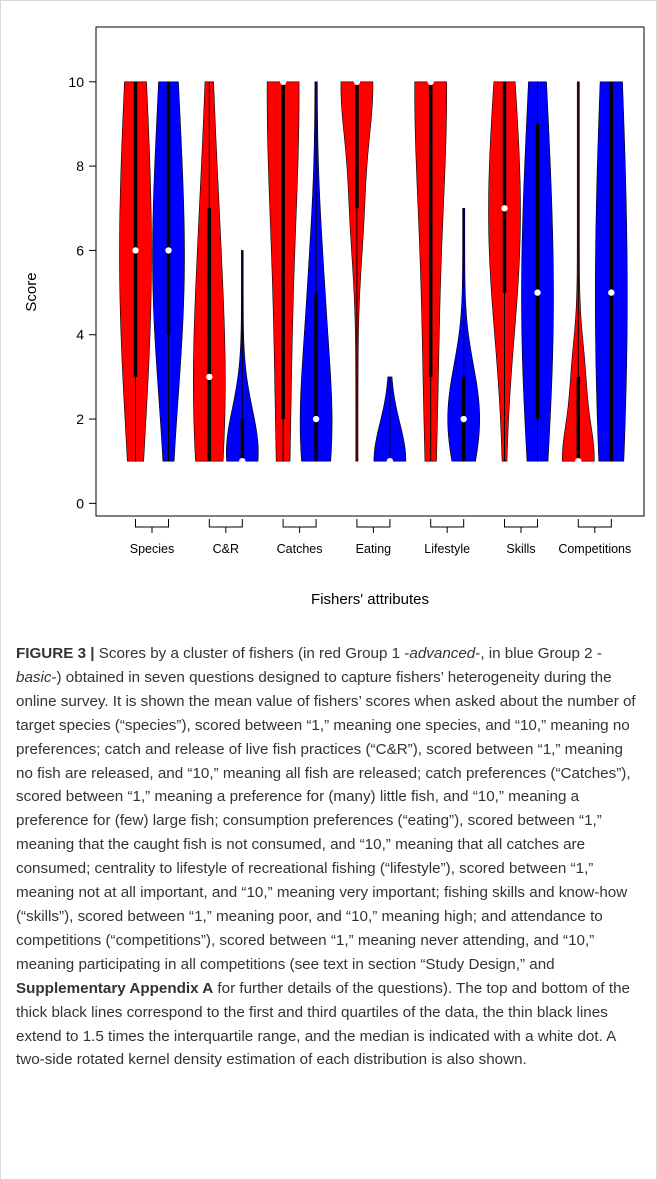 This screenshot has height=1180, width=657. I want to click on x-tick-label: Skills, so click(520, 549).